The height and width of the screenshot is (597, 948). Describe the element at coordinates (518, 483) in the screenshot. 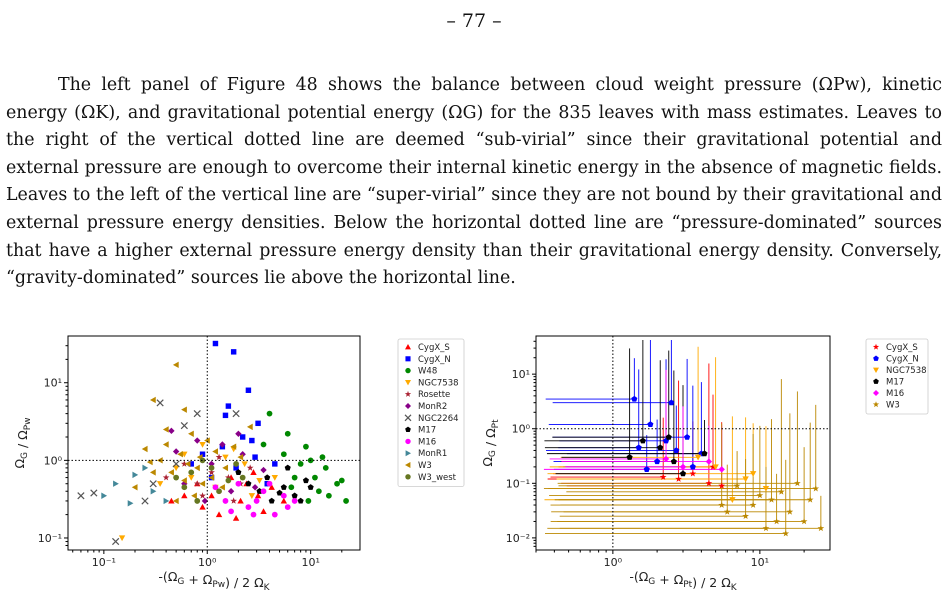

I see `y-tick-label: 10⁻¹` at that location.